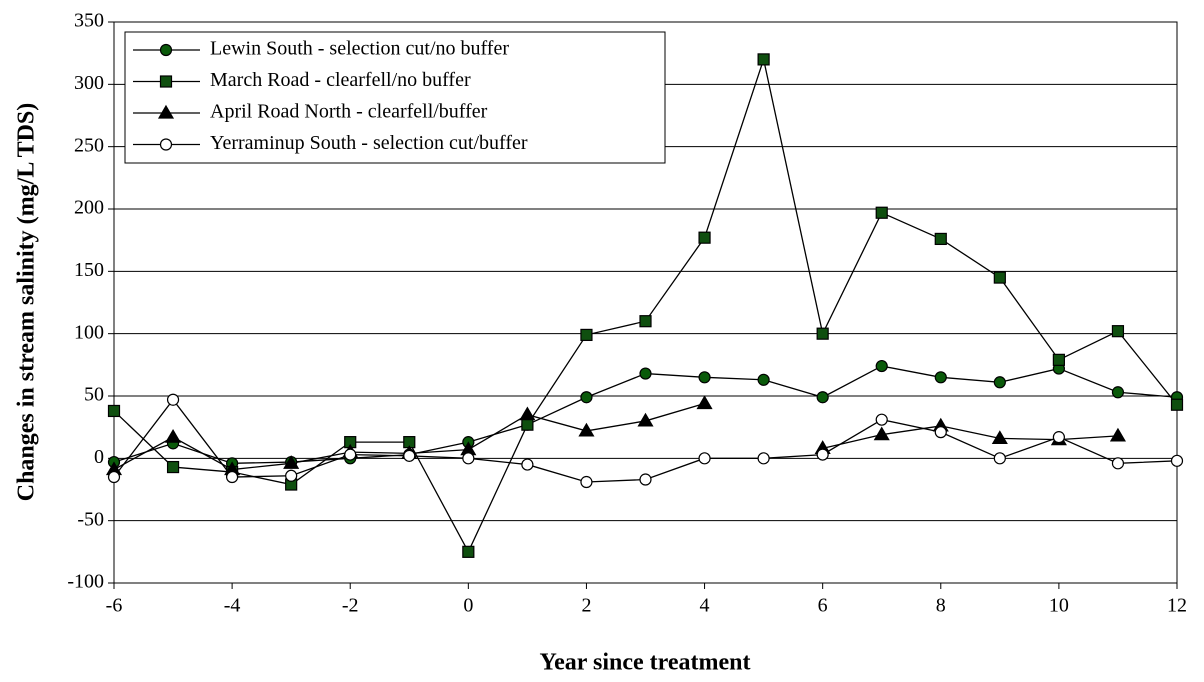 The width and height of the screenshot is (1204, 682). I want to click on legend-label: Yerraminup South - selection cut/buffer, so click(369, 143).